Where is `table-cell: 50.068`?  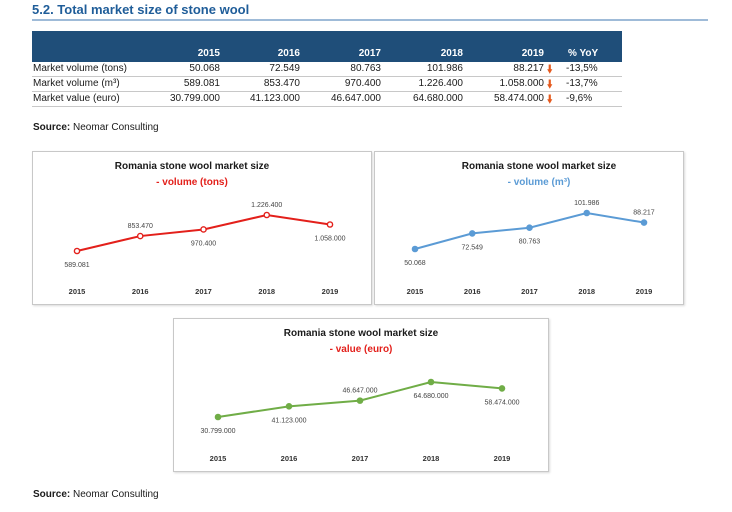 table-cell: 50.068 is located at coordinates (204, 68).